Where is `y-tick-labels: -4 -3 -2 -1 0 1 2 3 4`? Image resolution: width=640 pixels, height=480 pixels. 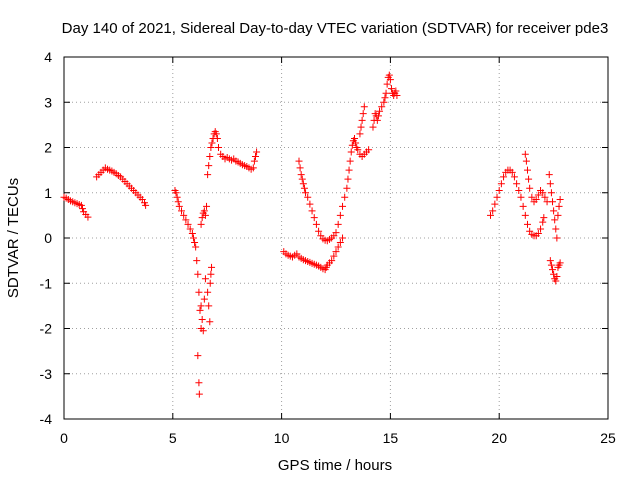 y-tick-labels: -4 -3 -2 -1 0 1 2 3 4 is located at coordinates (46, 238).